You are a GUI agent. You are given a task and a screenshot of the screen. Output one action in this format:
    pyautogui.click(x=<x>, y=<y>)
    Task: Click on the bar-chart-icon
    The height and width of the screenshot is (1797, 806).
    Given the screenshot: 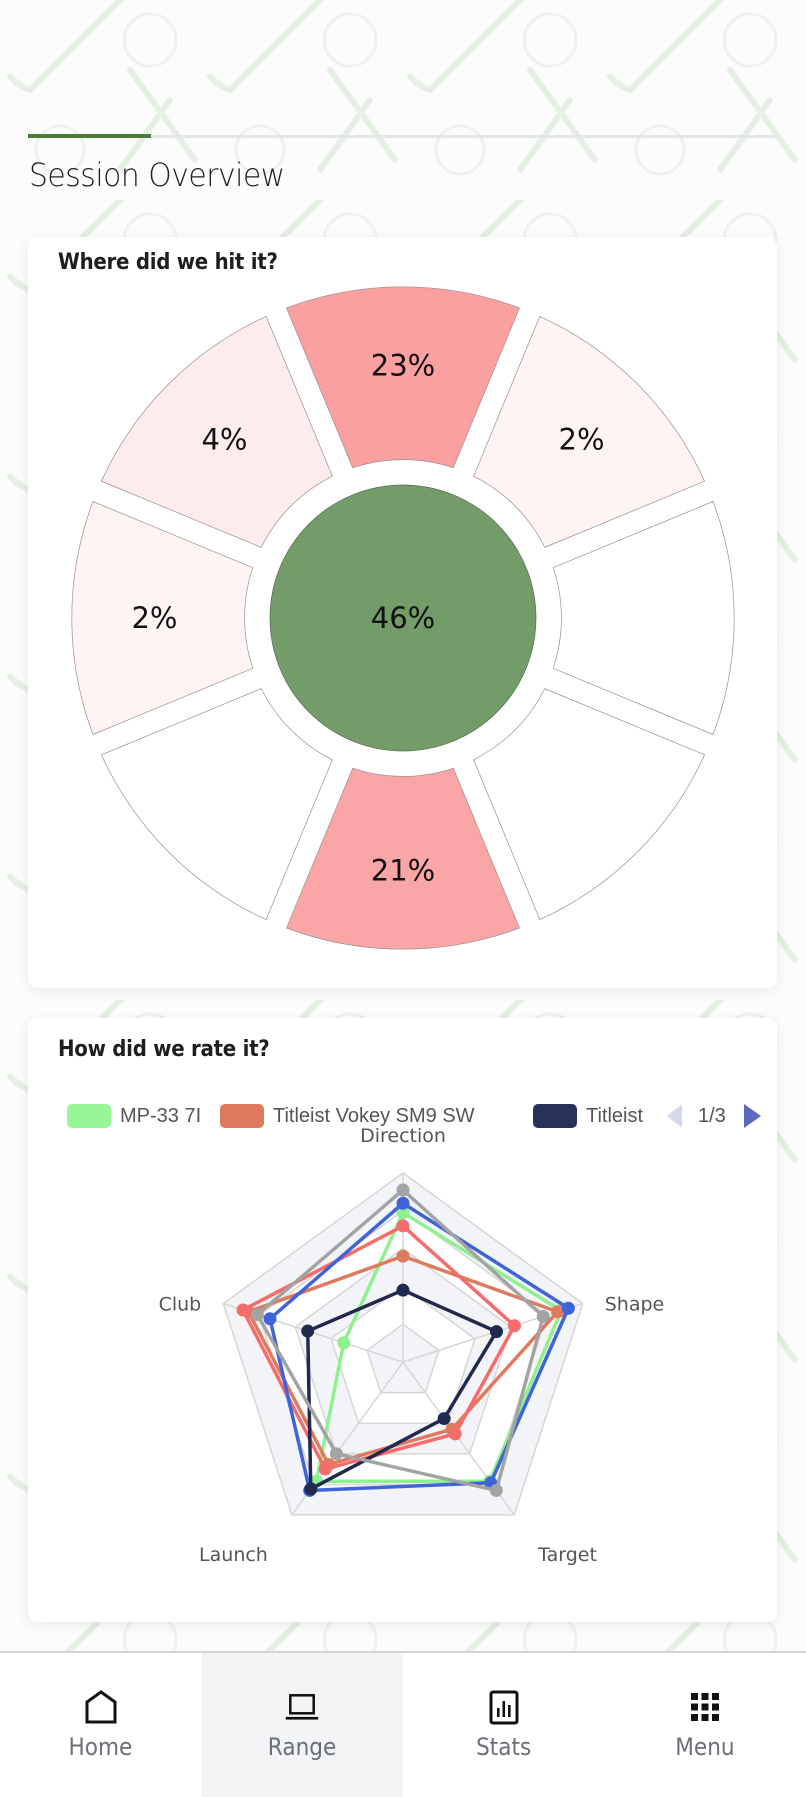 What is the action you would take?
    pyautogui.click(x=504, y=1707)
    